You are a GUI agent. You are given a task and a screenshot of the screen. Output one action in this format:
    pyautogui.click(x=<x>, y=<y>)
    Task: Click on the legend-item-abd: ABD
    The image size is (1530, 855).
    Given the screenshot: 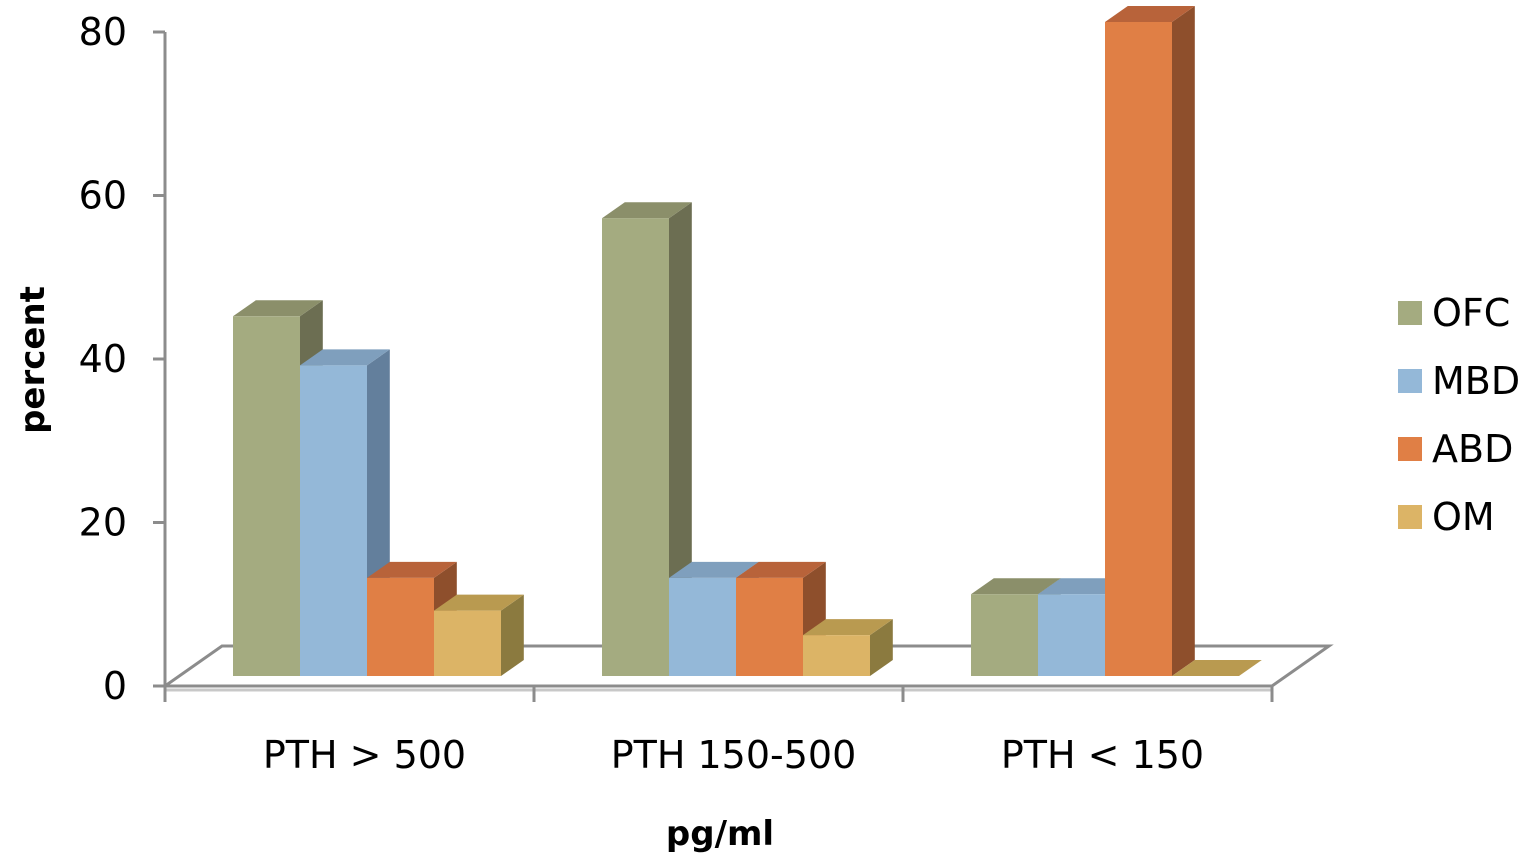 What is the action you would take?
    pyautogui.click(x=1455, y=449)
    